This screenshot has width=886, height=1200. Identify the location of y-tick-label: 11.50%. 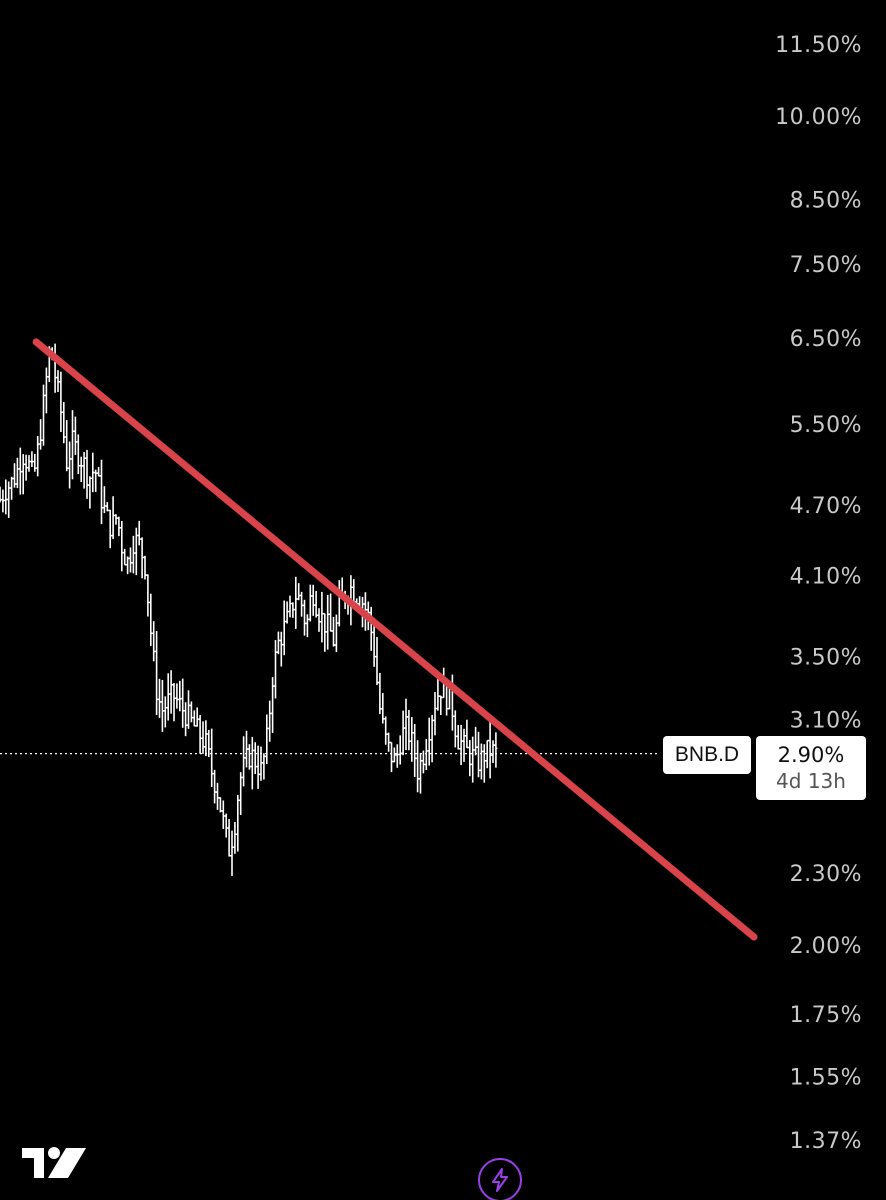
(818, 45).